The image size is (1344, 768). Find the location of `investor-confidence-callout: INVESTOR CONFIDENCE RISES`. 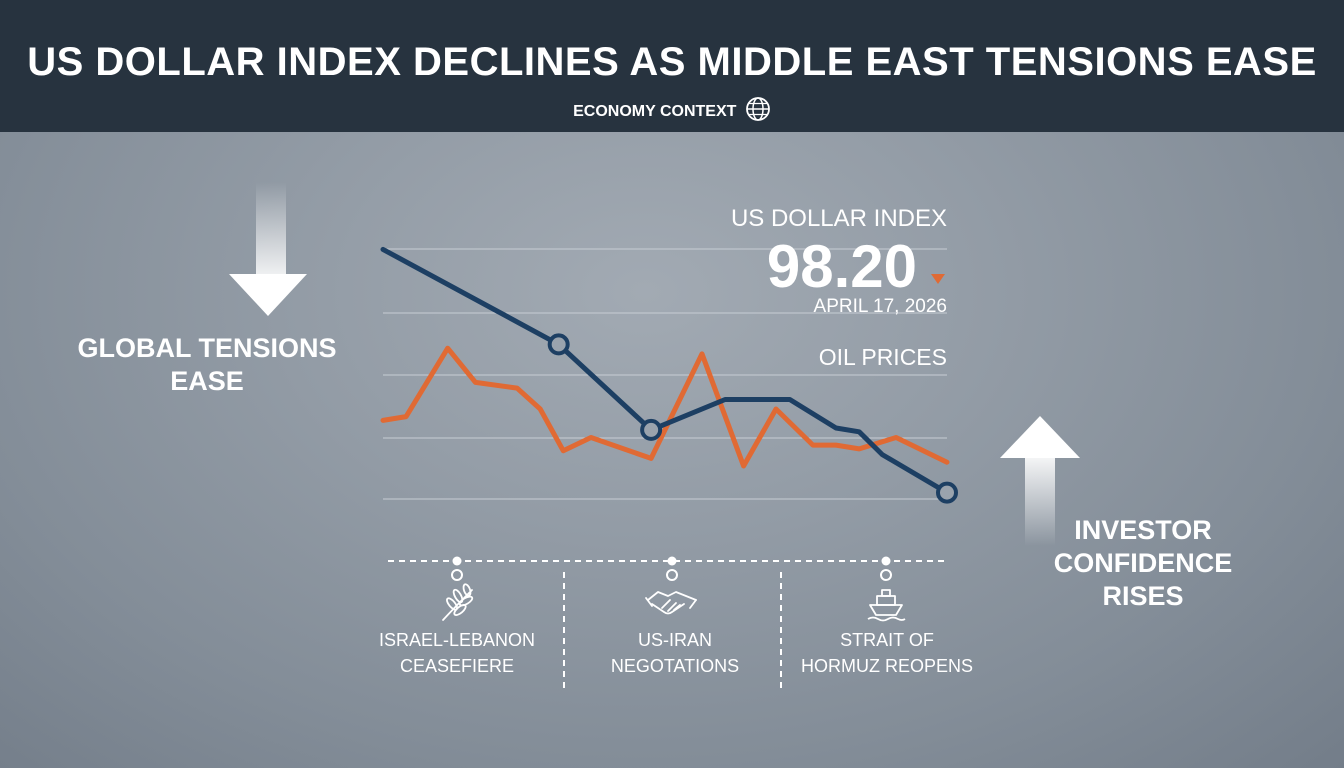

investor-confidence-callout: INVESTOR CONFIDENCE RISES is located at coordinates (1143, 563).